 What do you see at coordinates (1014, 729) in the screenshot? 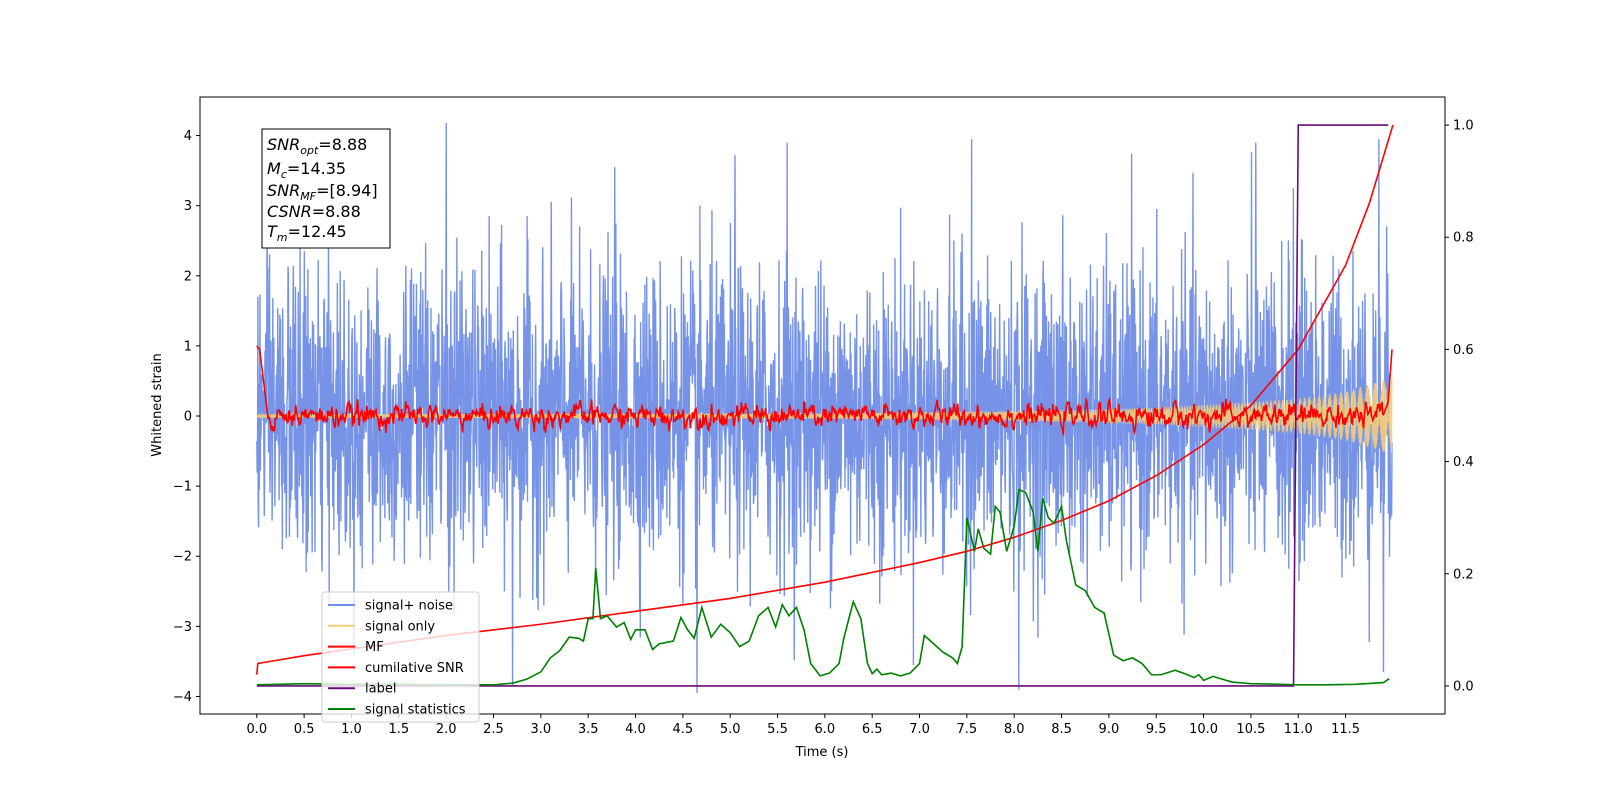
I see `x-tick-label: 8.0` at bounding box center [1014, 729].